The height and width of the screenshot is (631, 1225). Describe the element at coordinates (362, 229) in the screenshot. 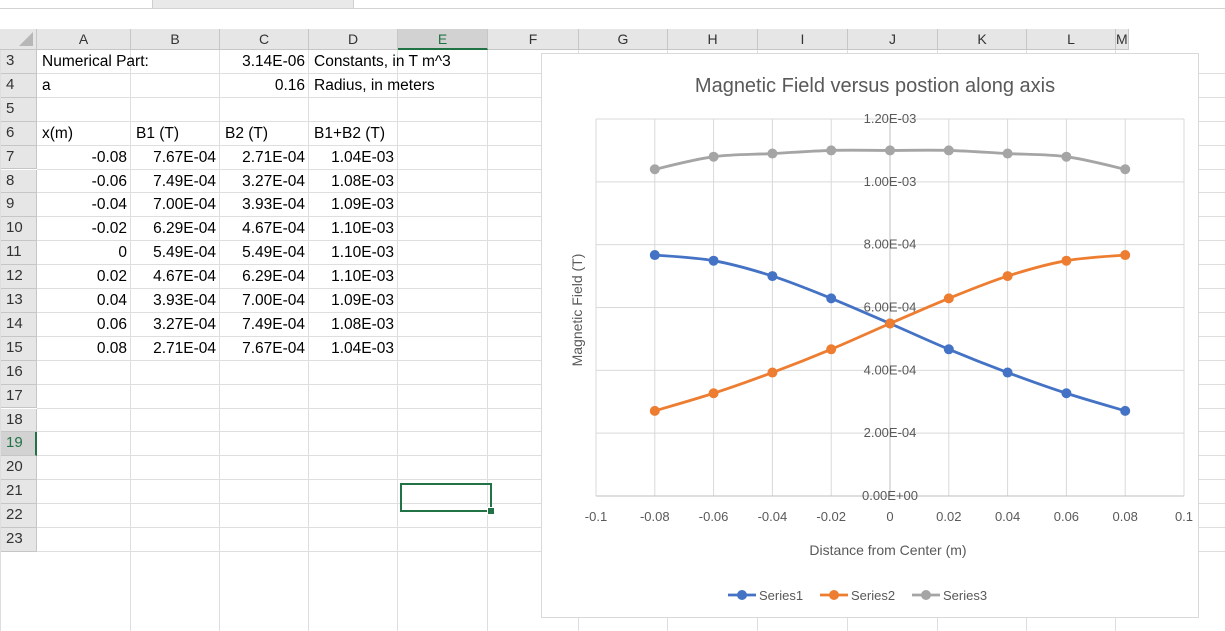

I see `cell-d10: 1.10E-03` at that location.